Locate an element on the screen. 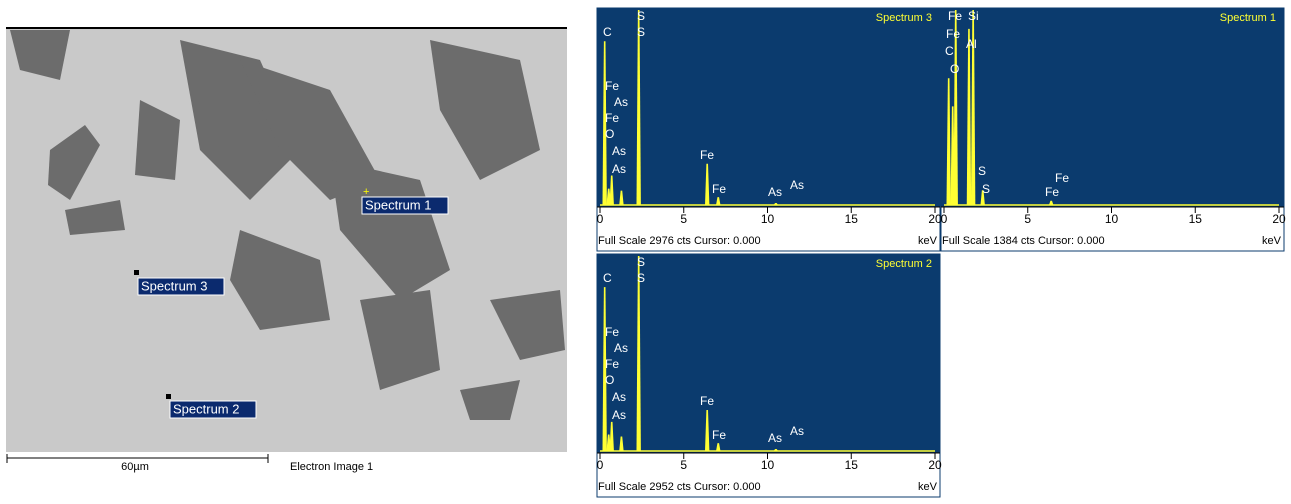  footer: Full Scale 1384 cts Cursor: 0.000 is located at coordinates (1023, 241).